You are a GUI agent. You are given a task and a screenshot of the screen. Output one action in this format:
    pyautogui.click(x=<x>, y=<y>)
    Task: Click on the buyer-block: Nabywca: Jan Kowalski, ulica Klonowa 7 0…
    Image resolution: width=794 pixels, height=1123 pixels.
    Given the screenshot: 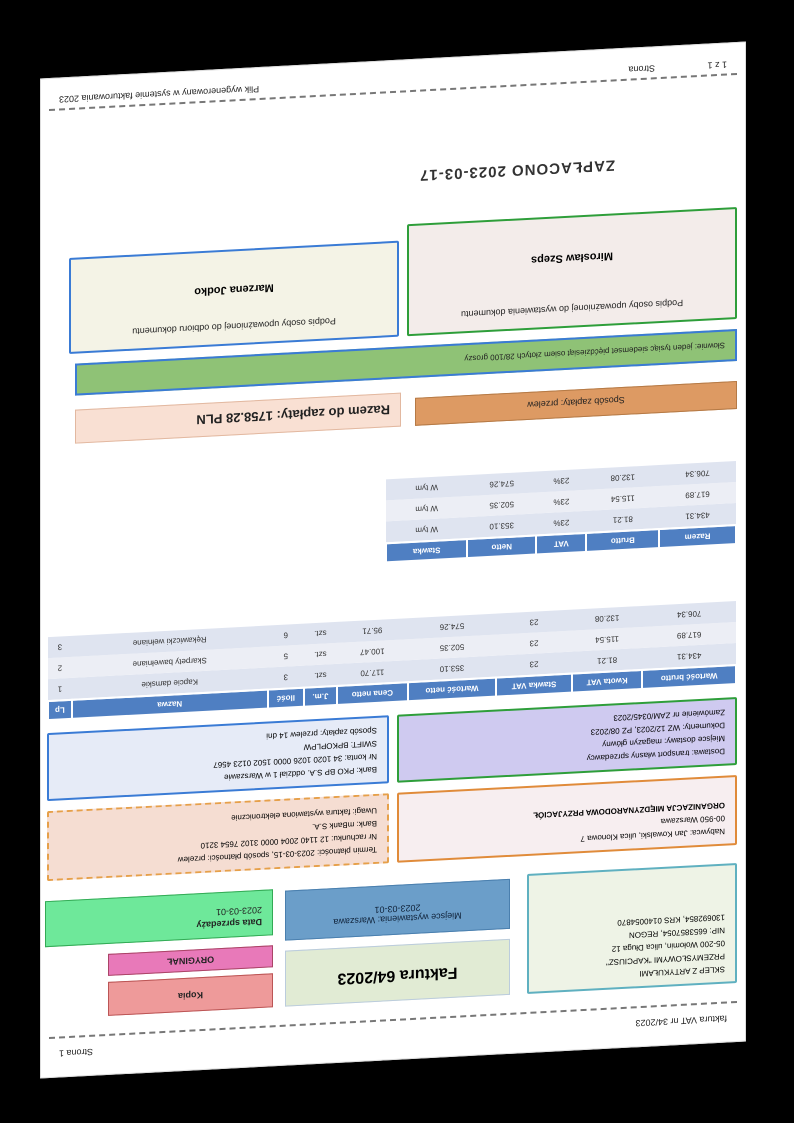 What is the action you would take?
    pyautogui.click(x=567, y=818)
    